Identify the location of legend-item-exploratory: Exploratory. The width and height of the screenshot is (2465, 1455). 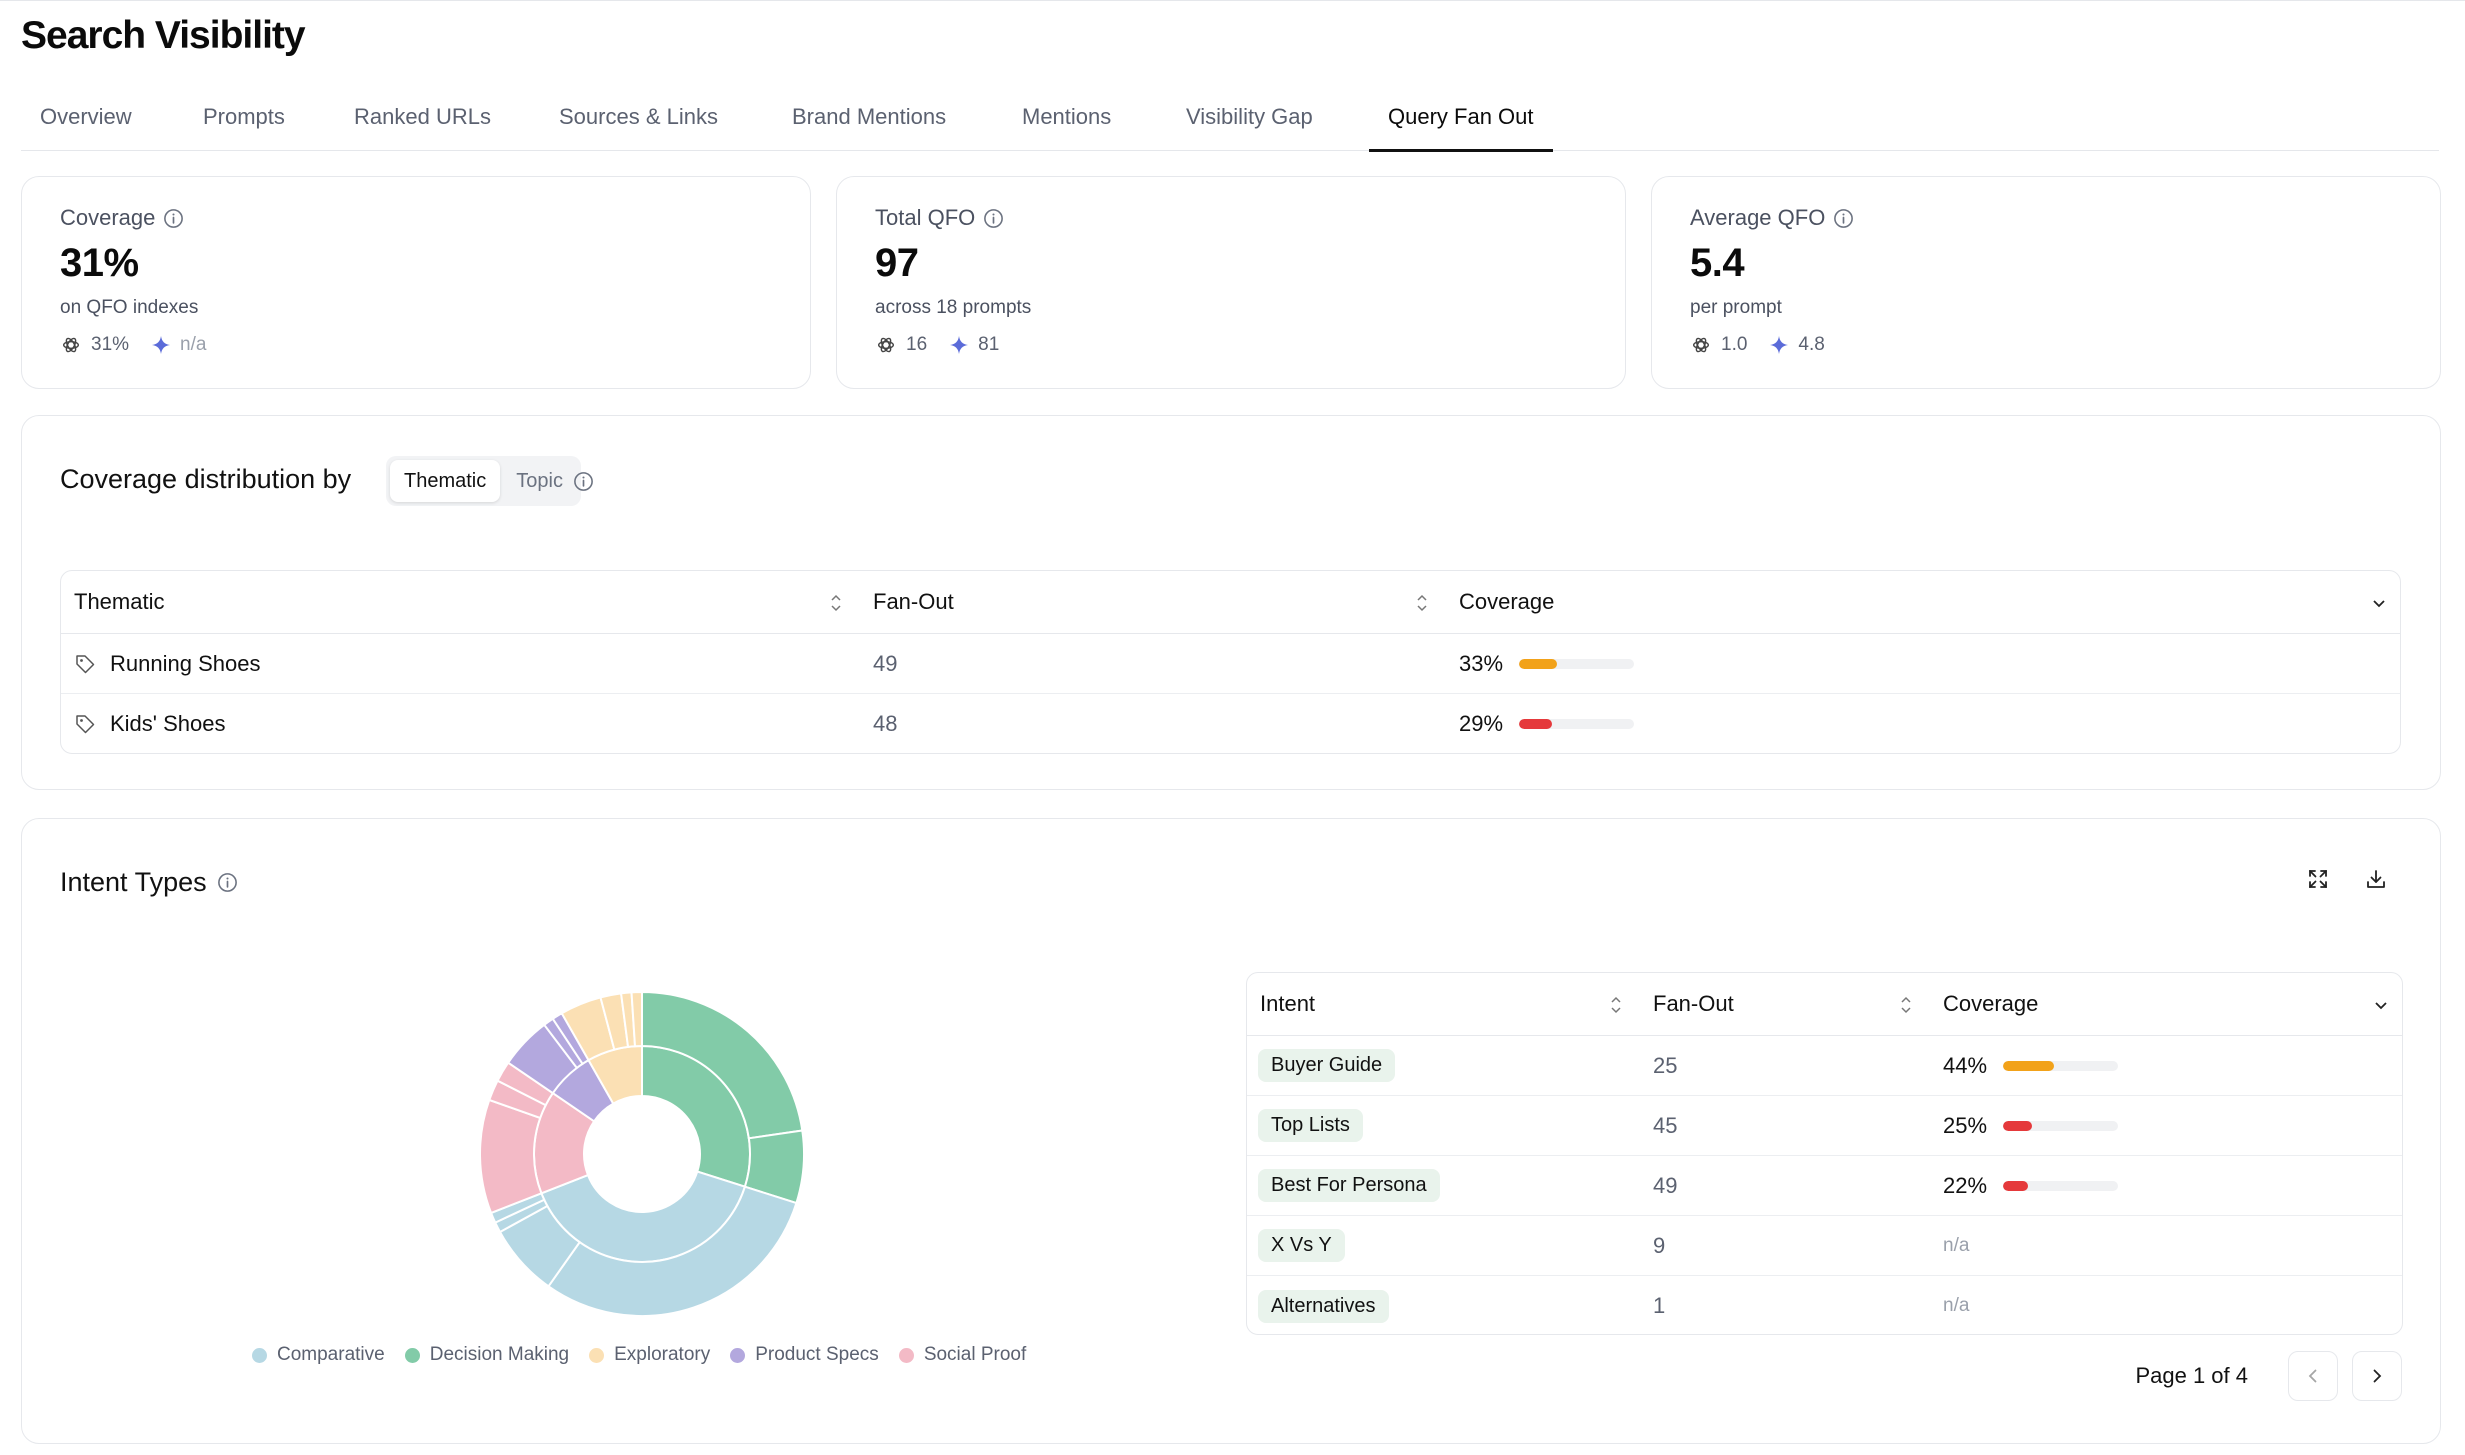
(649, 1355).